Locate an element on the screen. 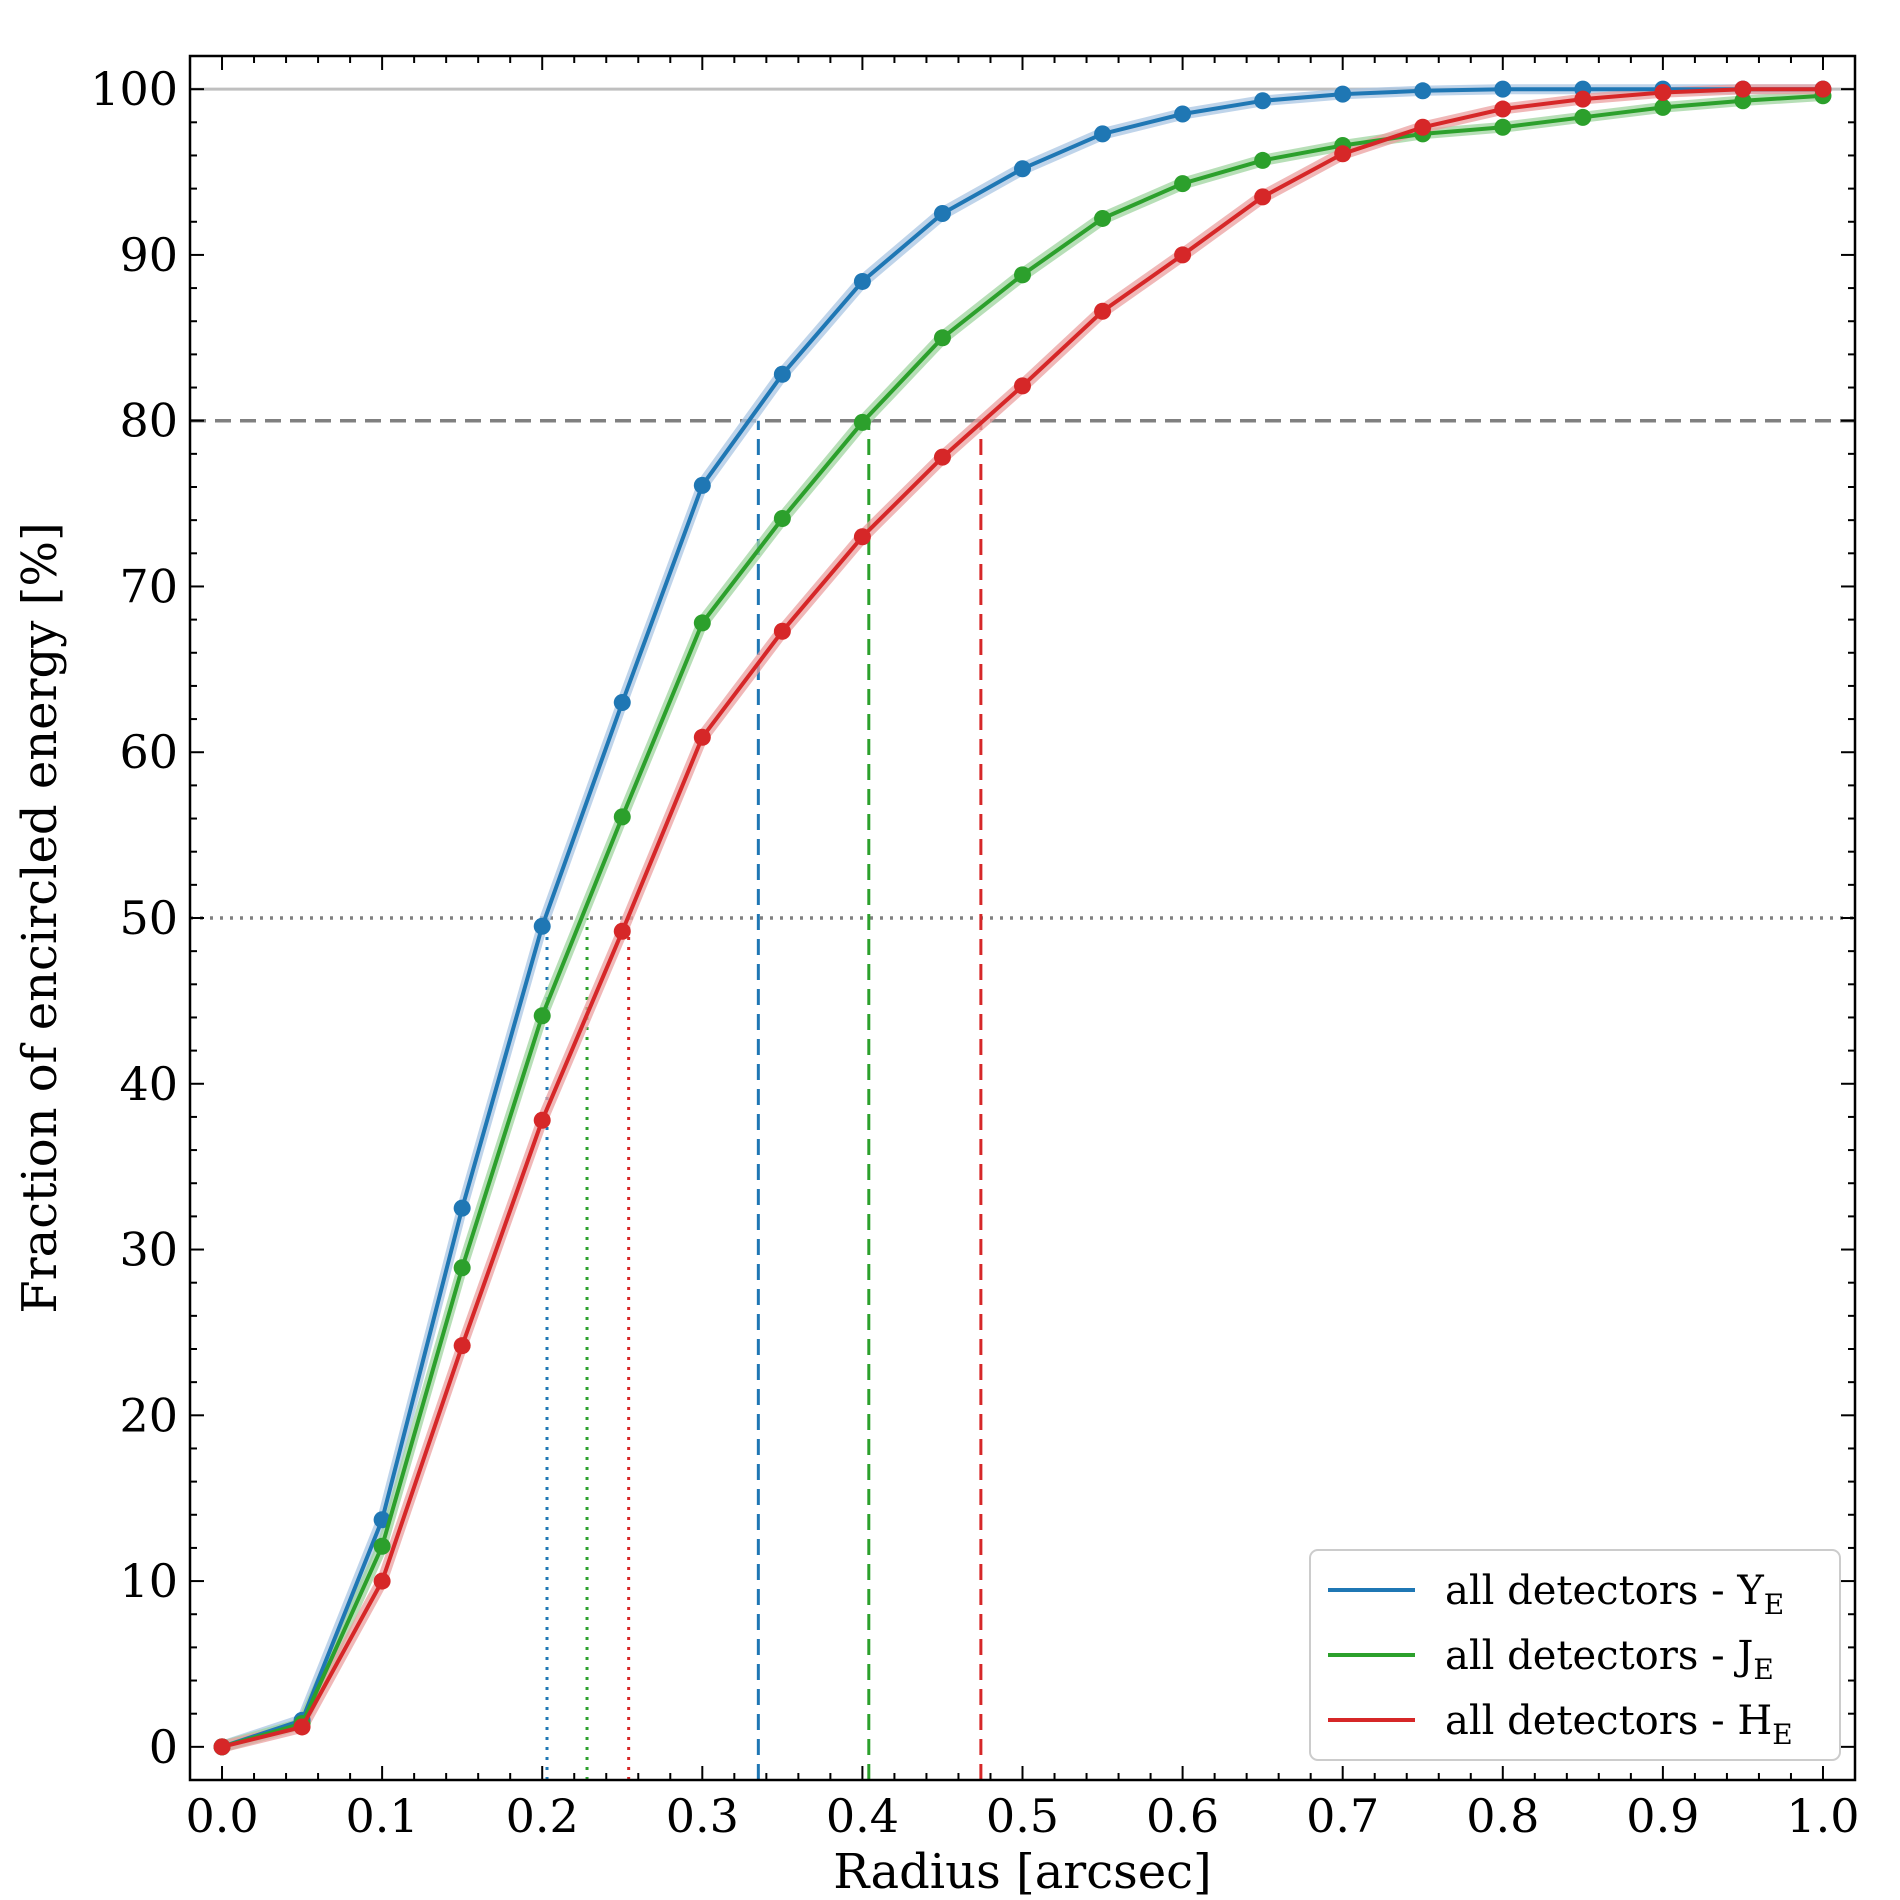  y-tick-label: 0 is located at coordinates (163, 1747).